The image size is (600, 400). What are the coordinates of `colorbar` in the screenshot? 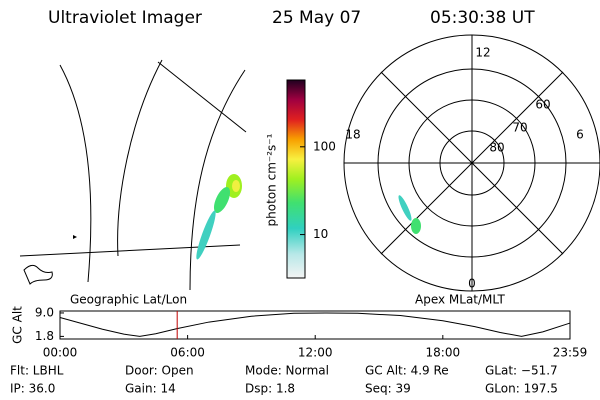 It's located at (296, 179).